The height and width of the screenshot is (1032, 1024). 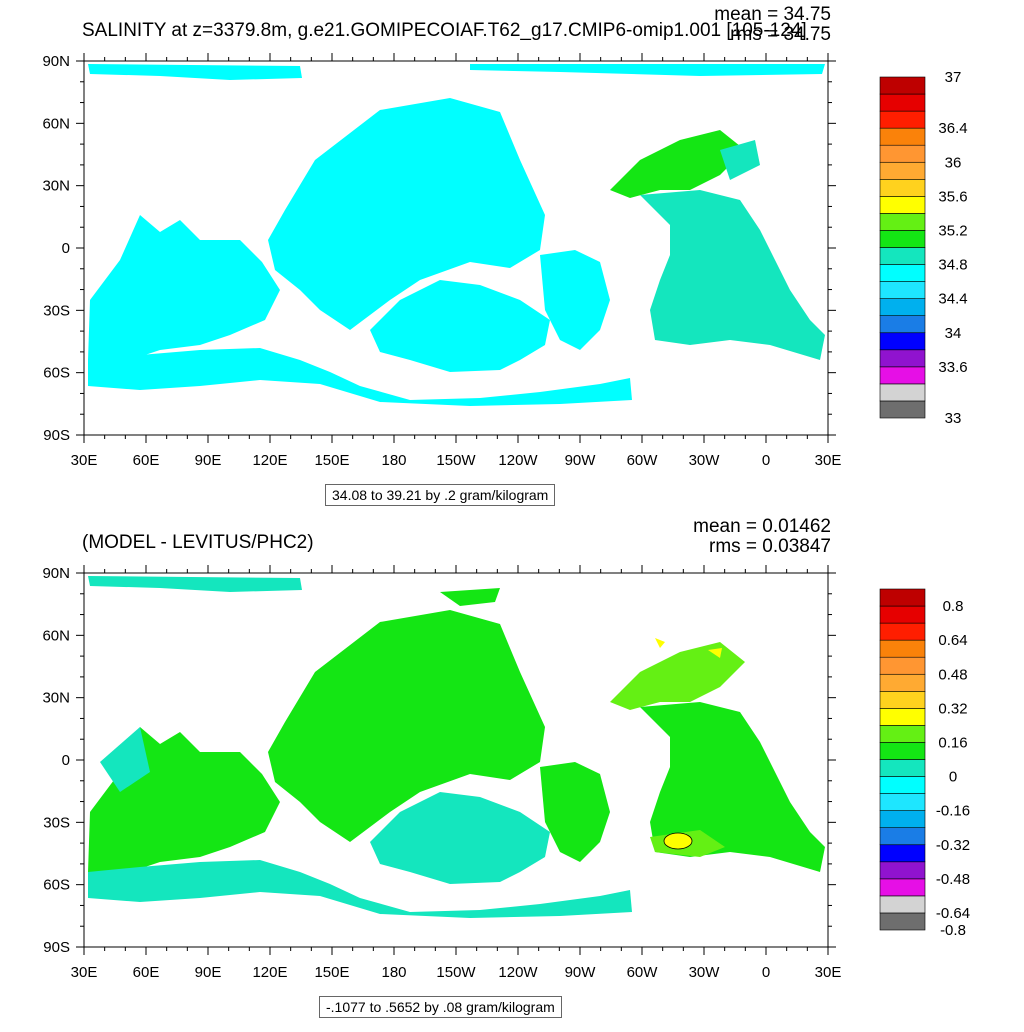 I want to click on x-tick-label: 150W, so click(x=456, y=460).